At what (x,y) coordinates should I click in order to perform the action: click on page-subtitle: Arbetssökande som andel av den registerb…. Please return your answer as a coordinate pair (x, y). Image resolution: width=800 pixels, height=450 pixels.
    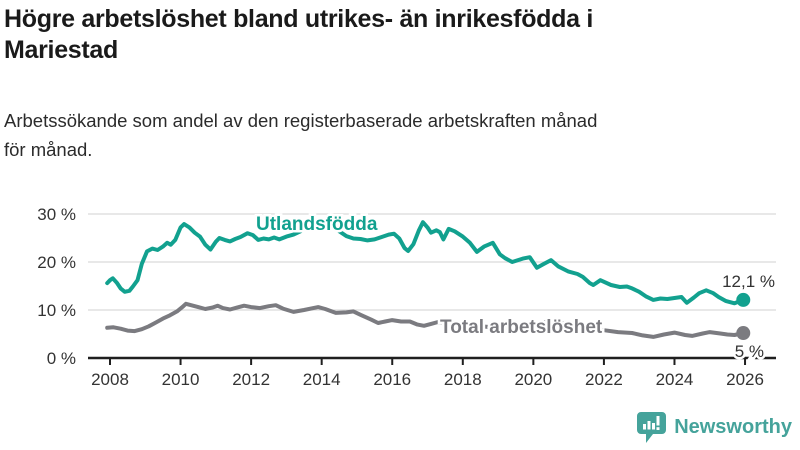
    Looking at the image, I should click on (399, 135).